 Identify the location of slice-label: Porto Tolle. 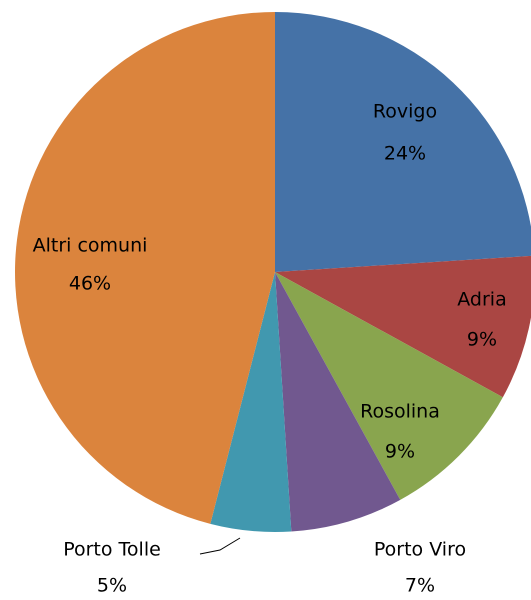
(112, 550).